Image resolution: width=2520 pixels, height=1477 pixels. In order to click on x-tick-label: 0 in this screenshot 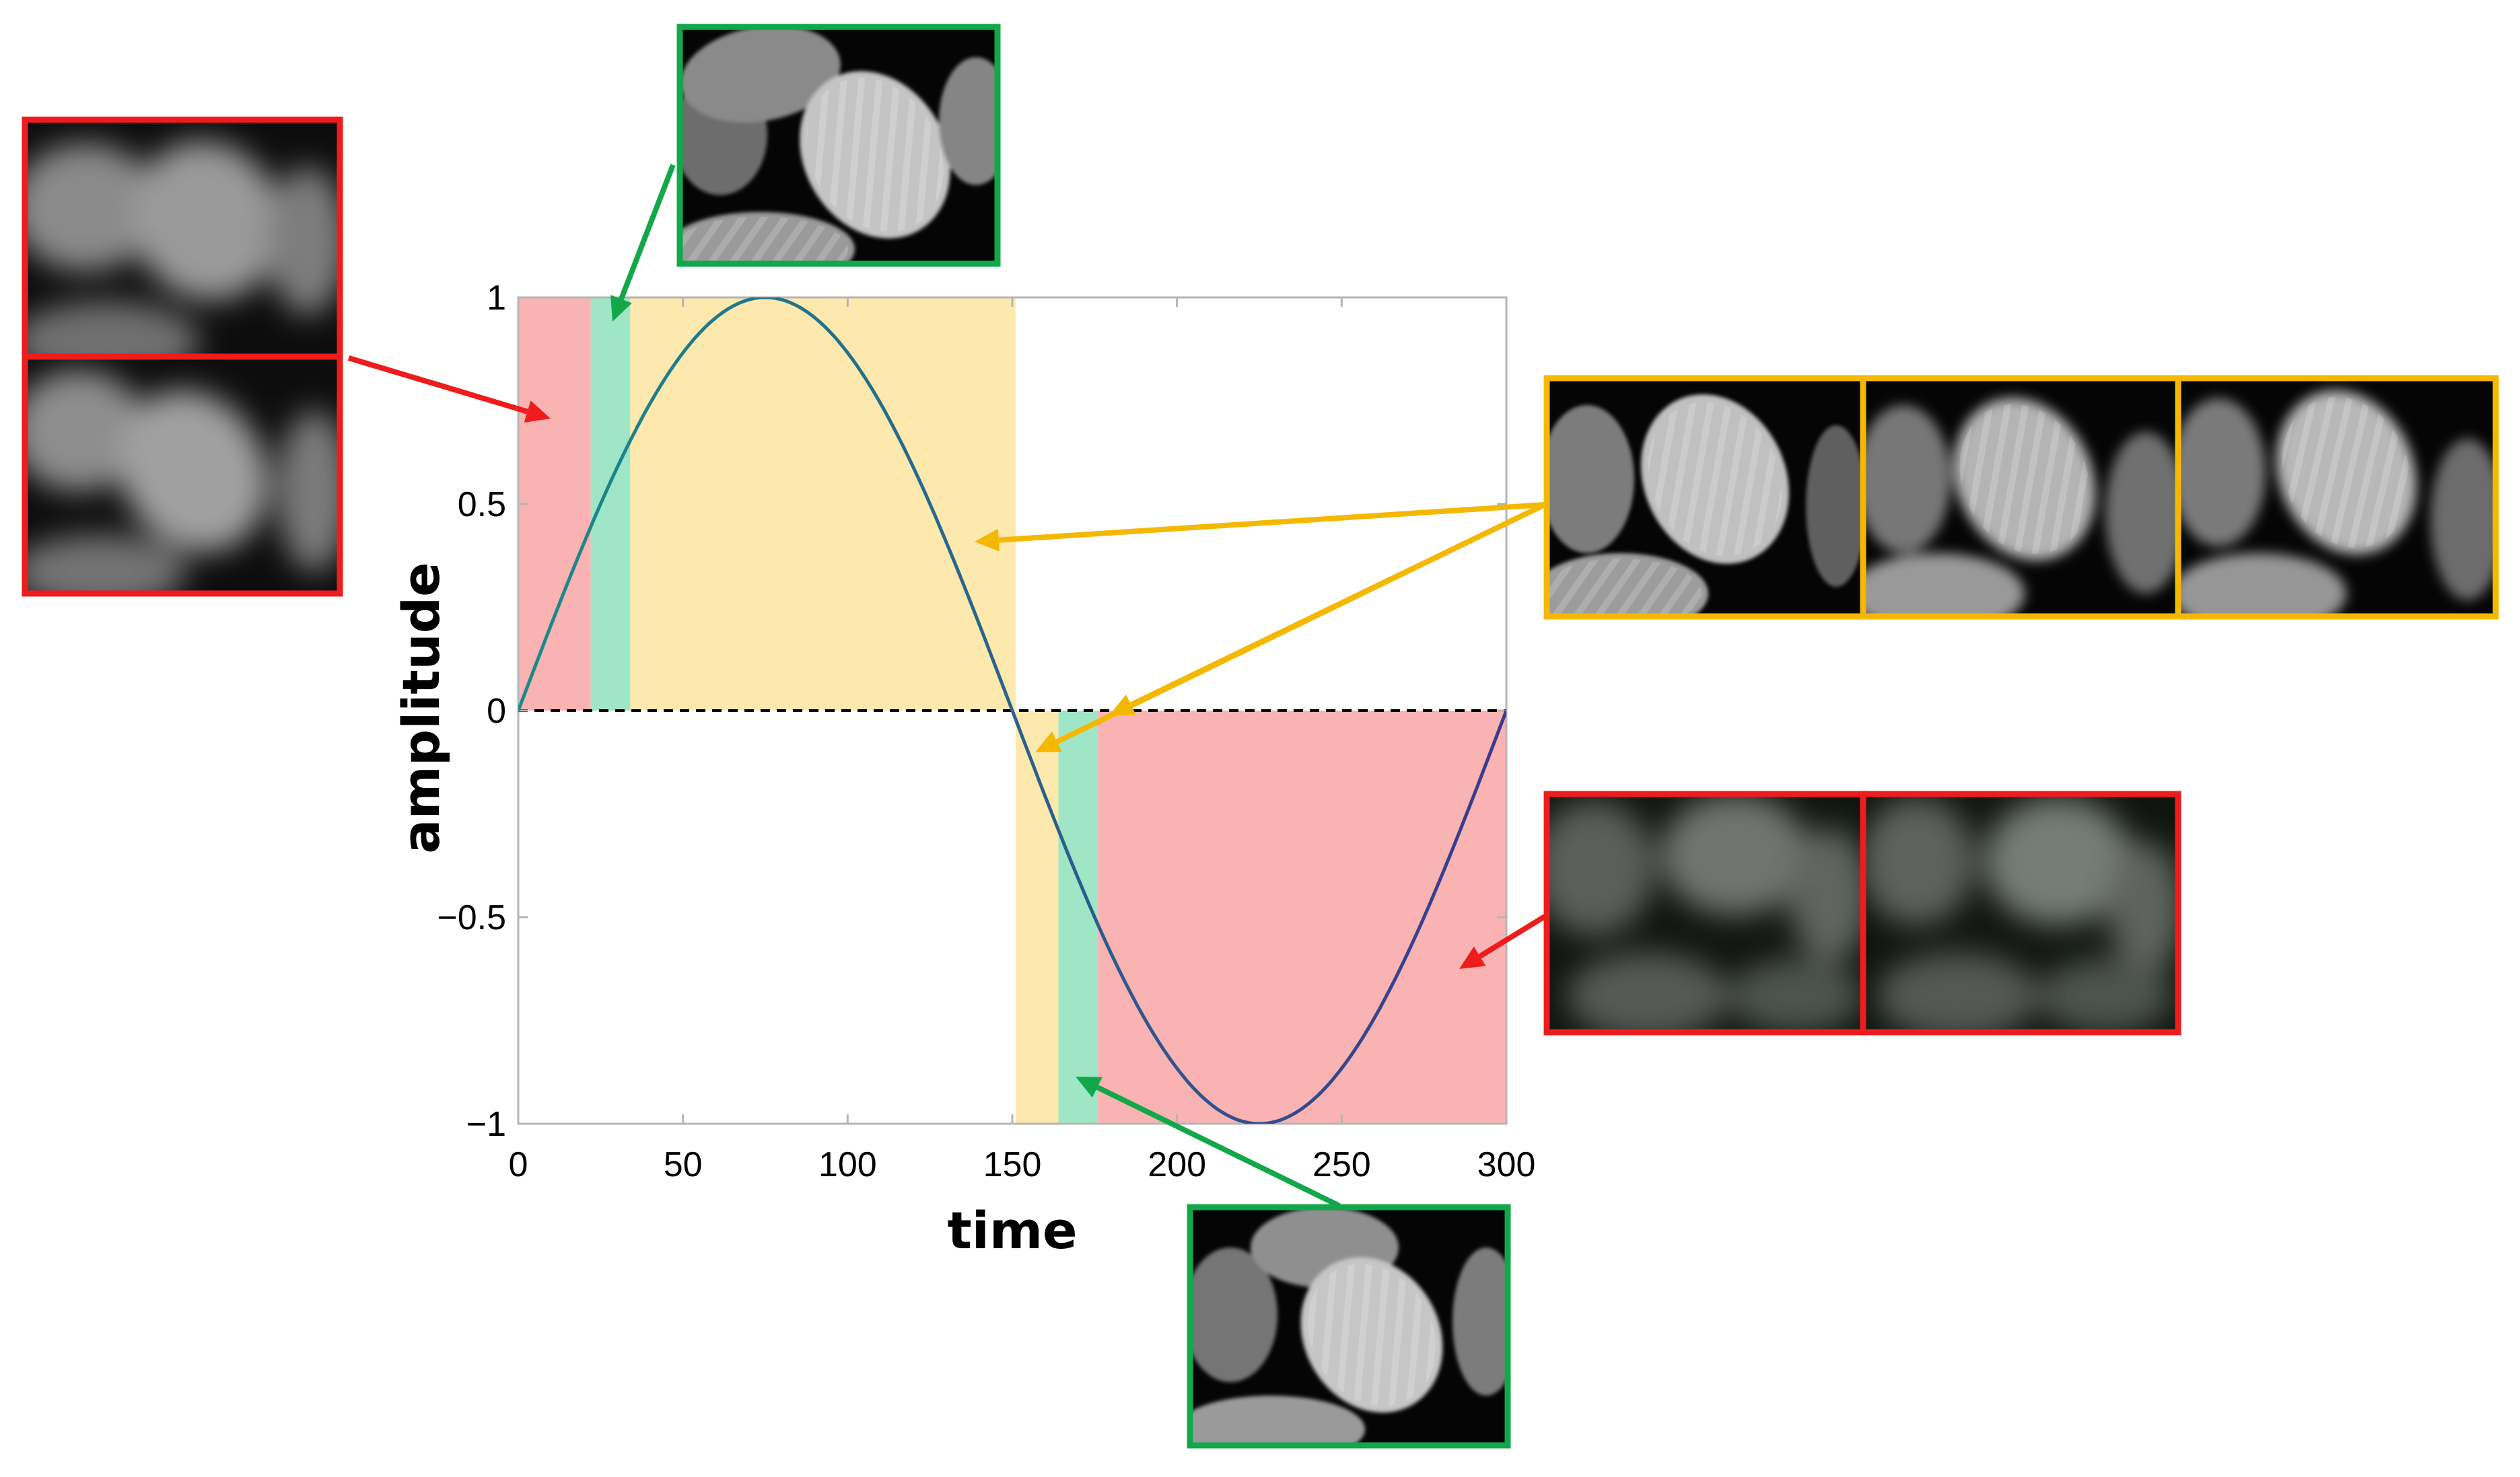, I will do `click(518, 1164)`.